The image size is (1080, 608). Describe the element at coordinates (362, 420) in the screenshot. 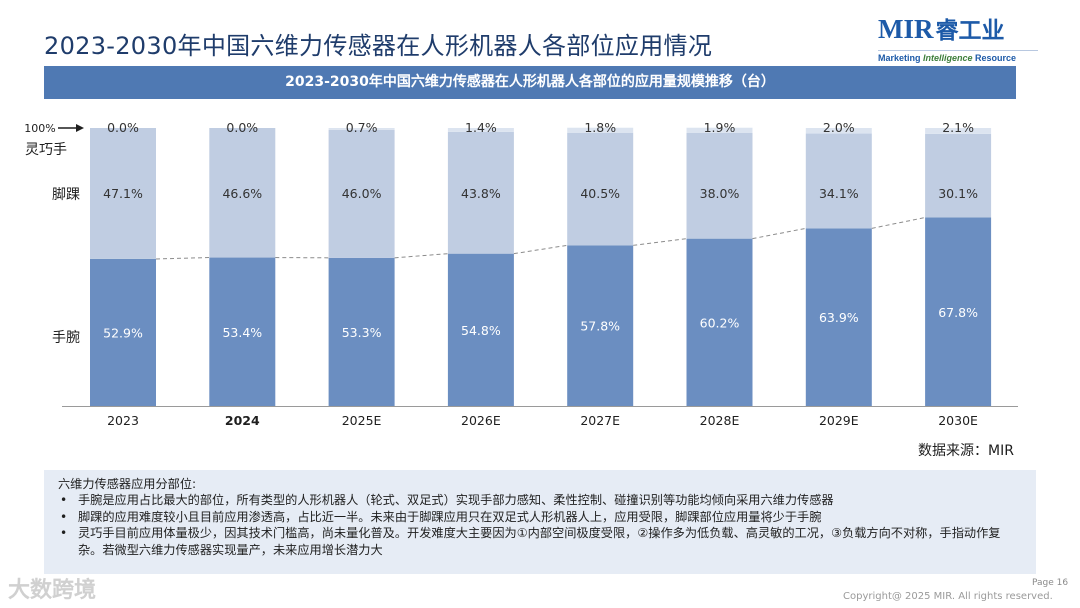

I see `x-tick-label: 2025E` at that location.